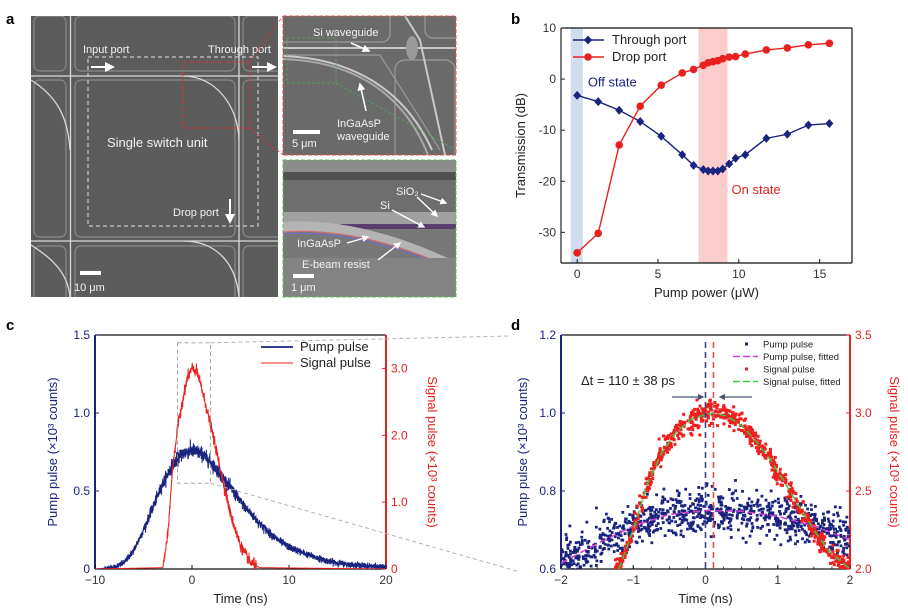  What do you see at coordinates (863, 413) in the screenshot?
I see `y-right-tick-label: 3.0` at bounding box center [863, 413].